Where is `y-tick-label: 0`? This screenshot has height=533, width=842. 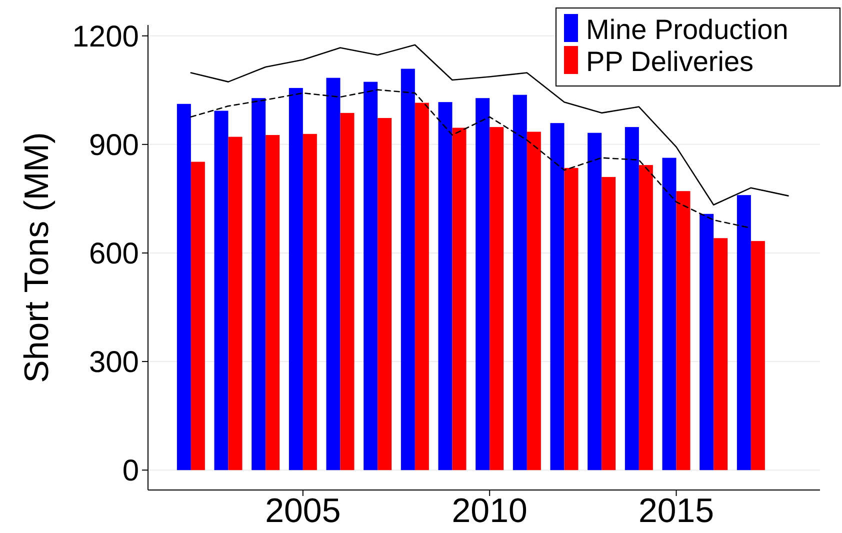
y-tick-label: 0 is located at coordinates (130, 471).